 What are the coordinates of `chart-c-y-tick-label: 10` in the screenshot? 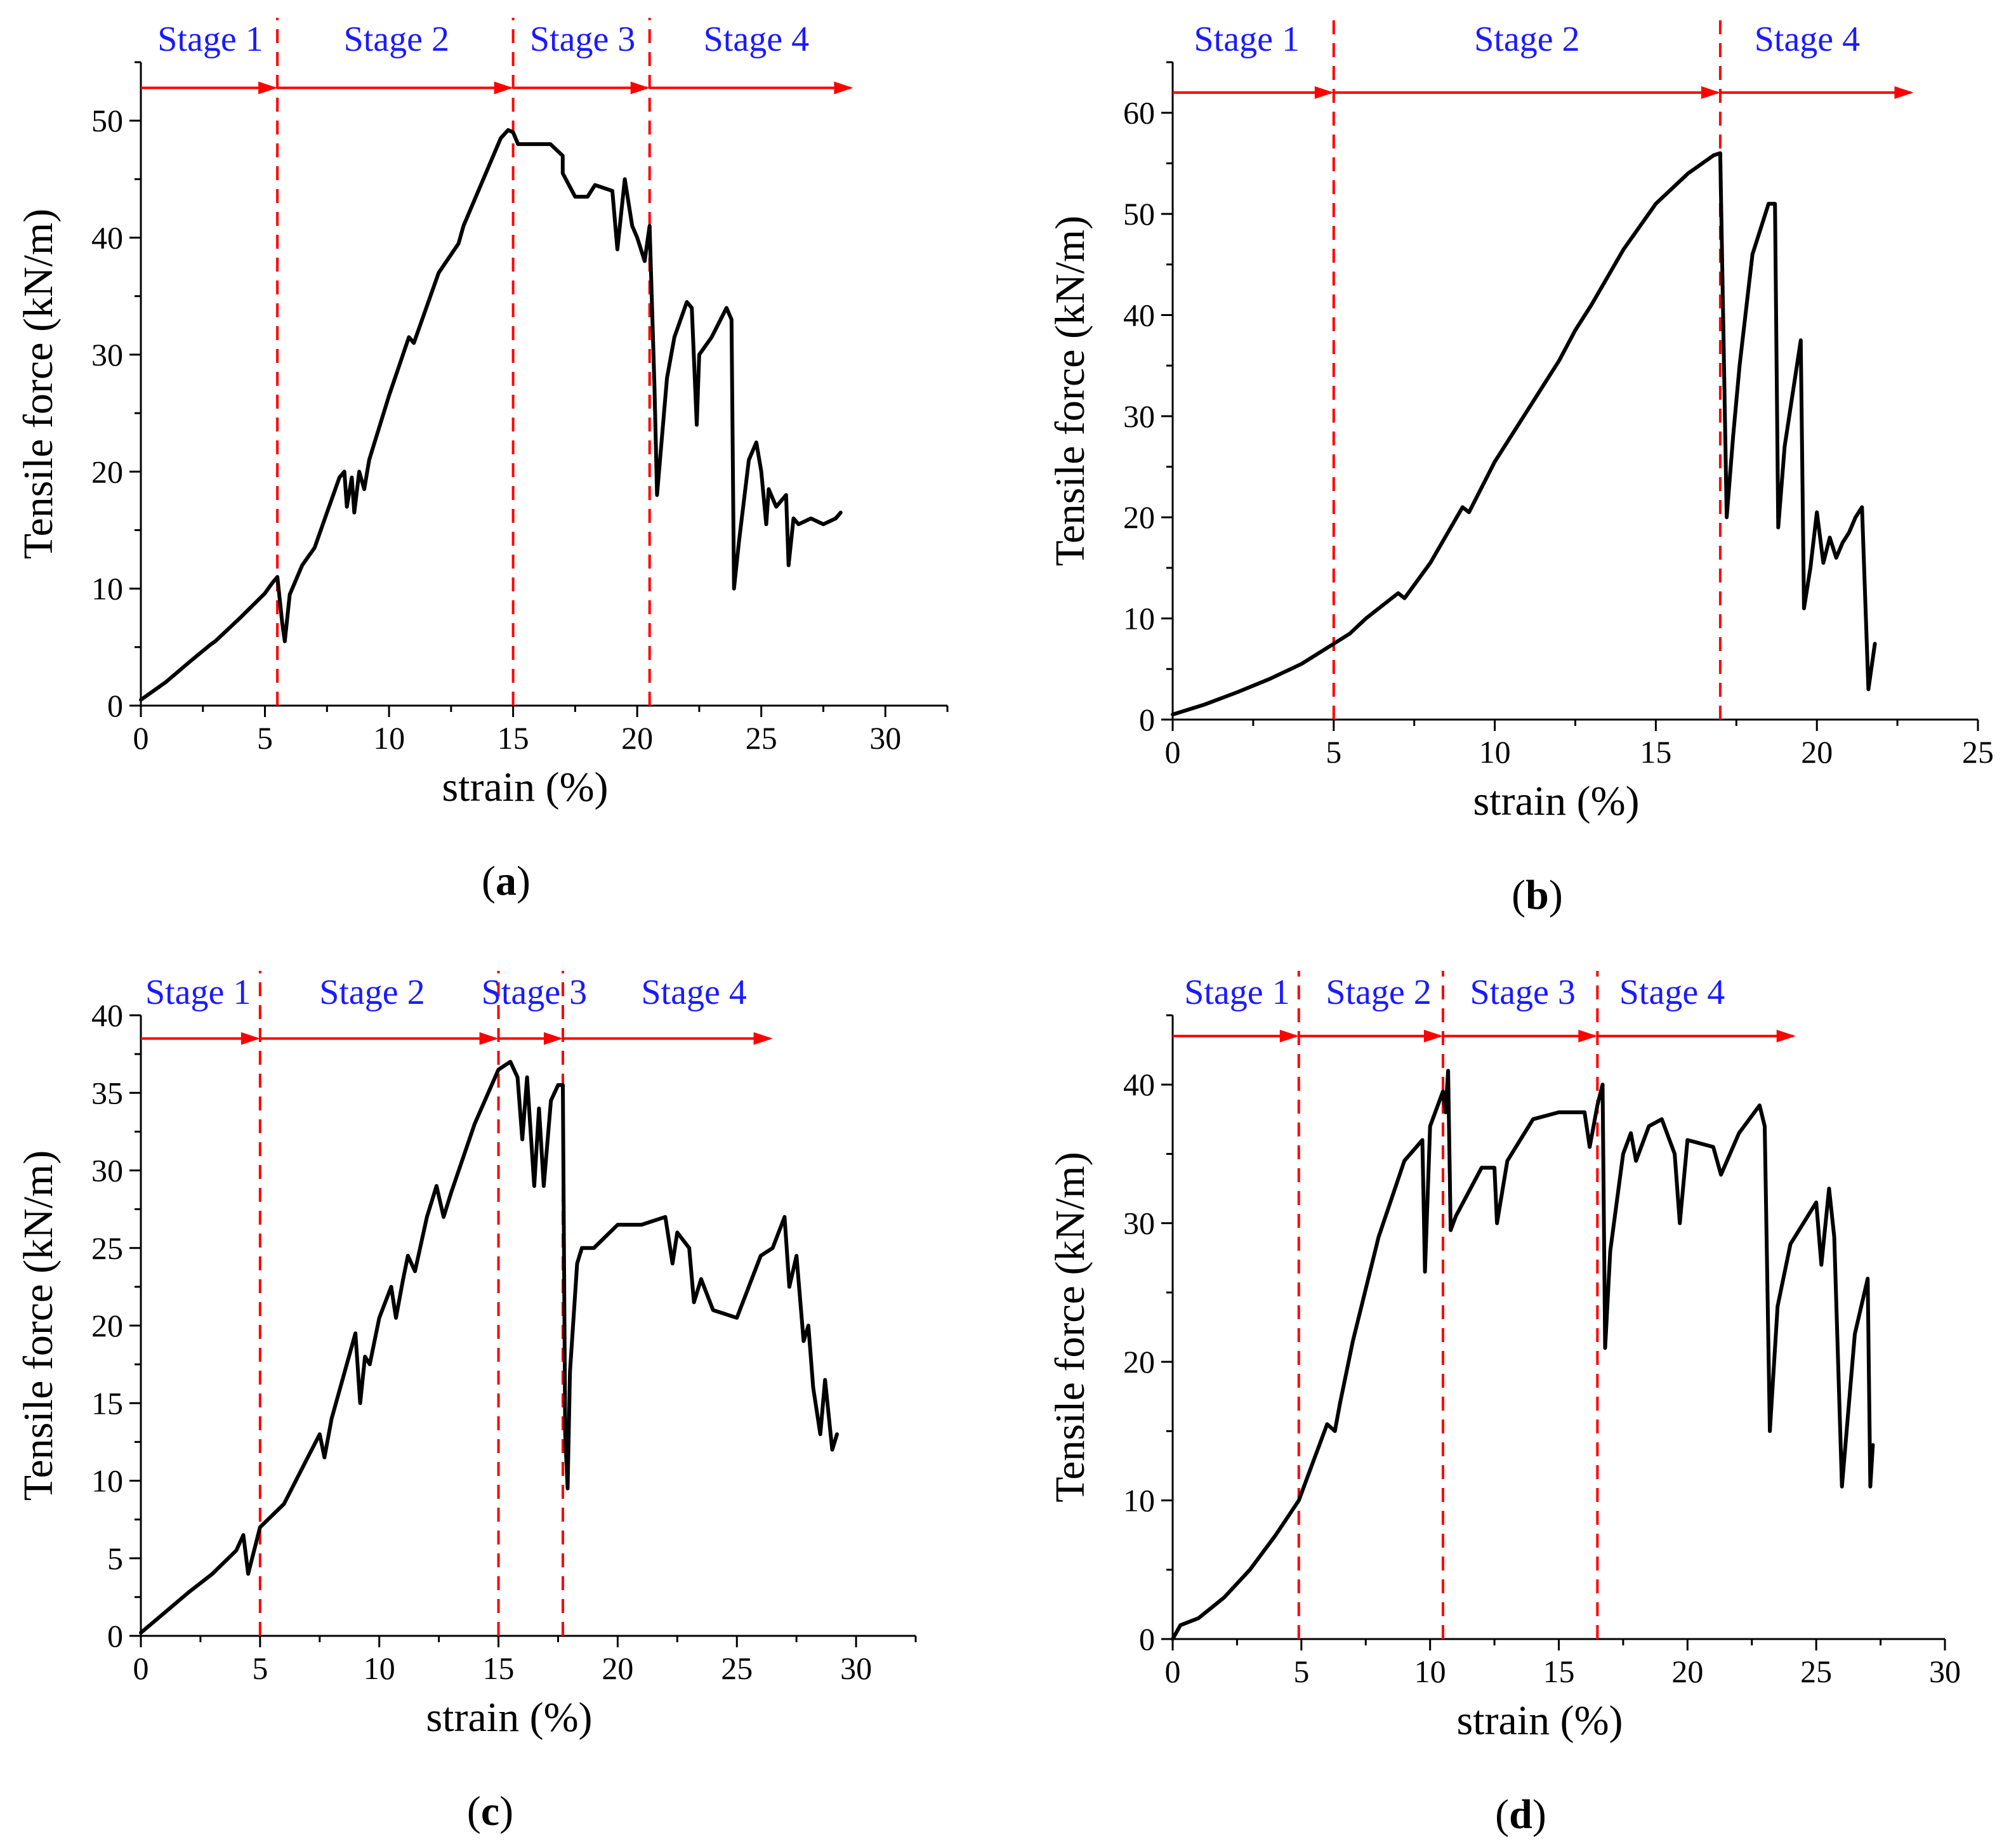 It's located at (107, 1481).